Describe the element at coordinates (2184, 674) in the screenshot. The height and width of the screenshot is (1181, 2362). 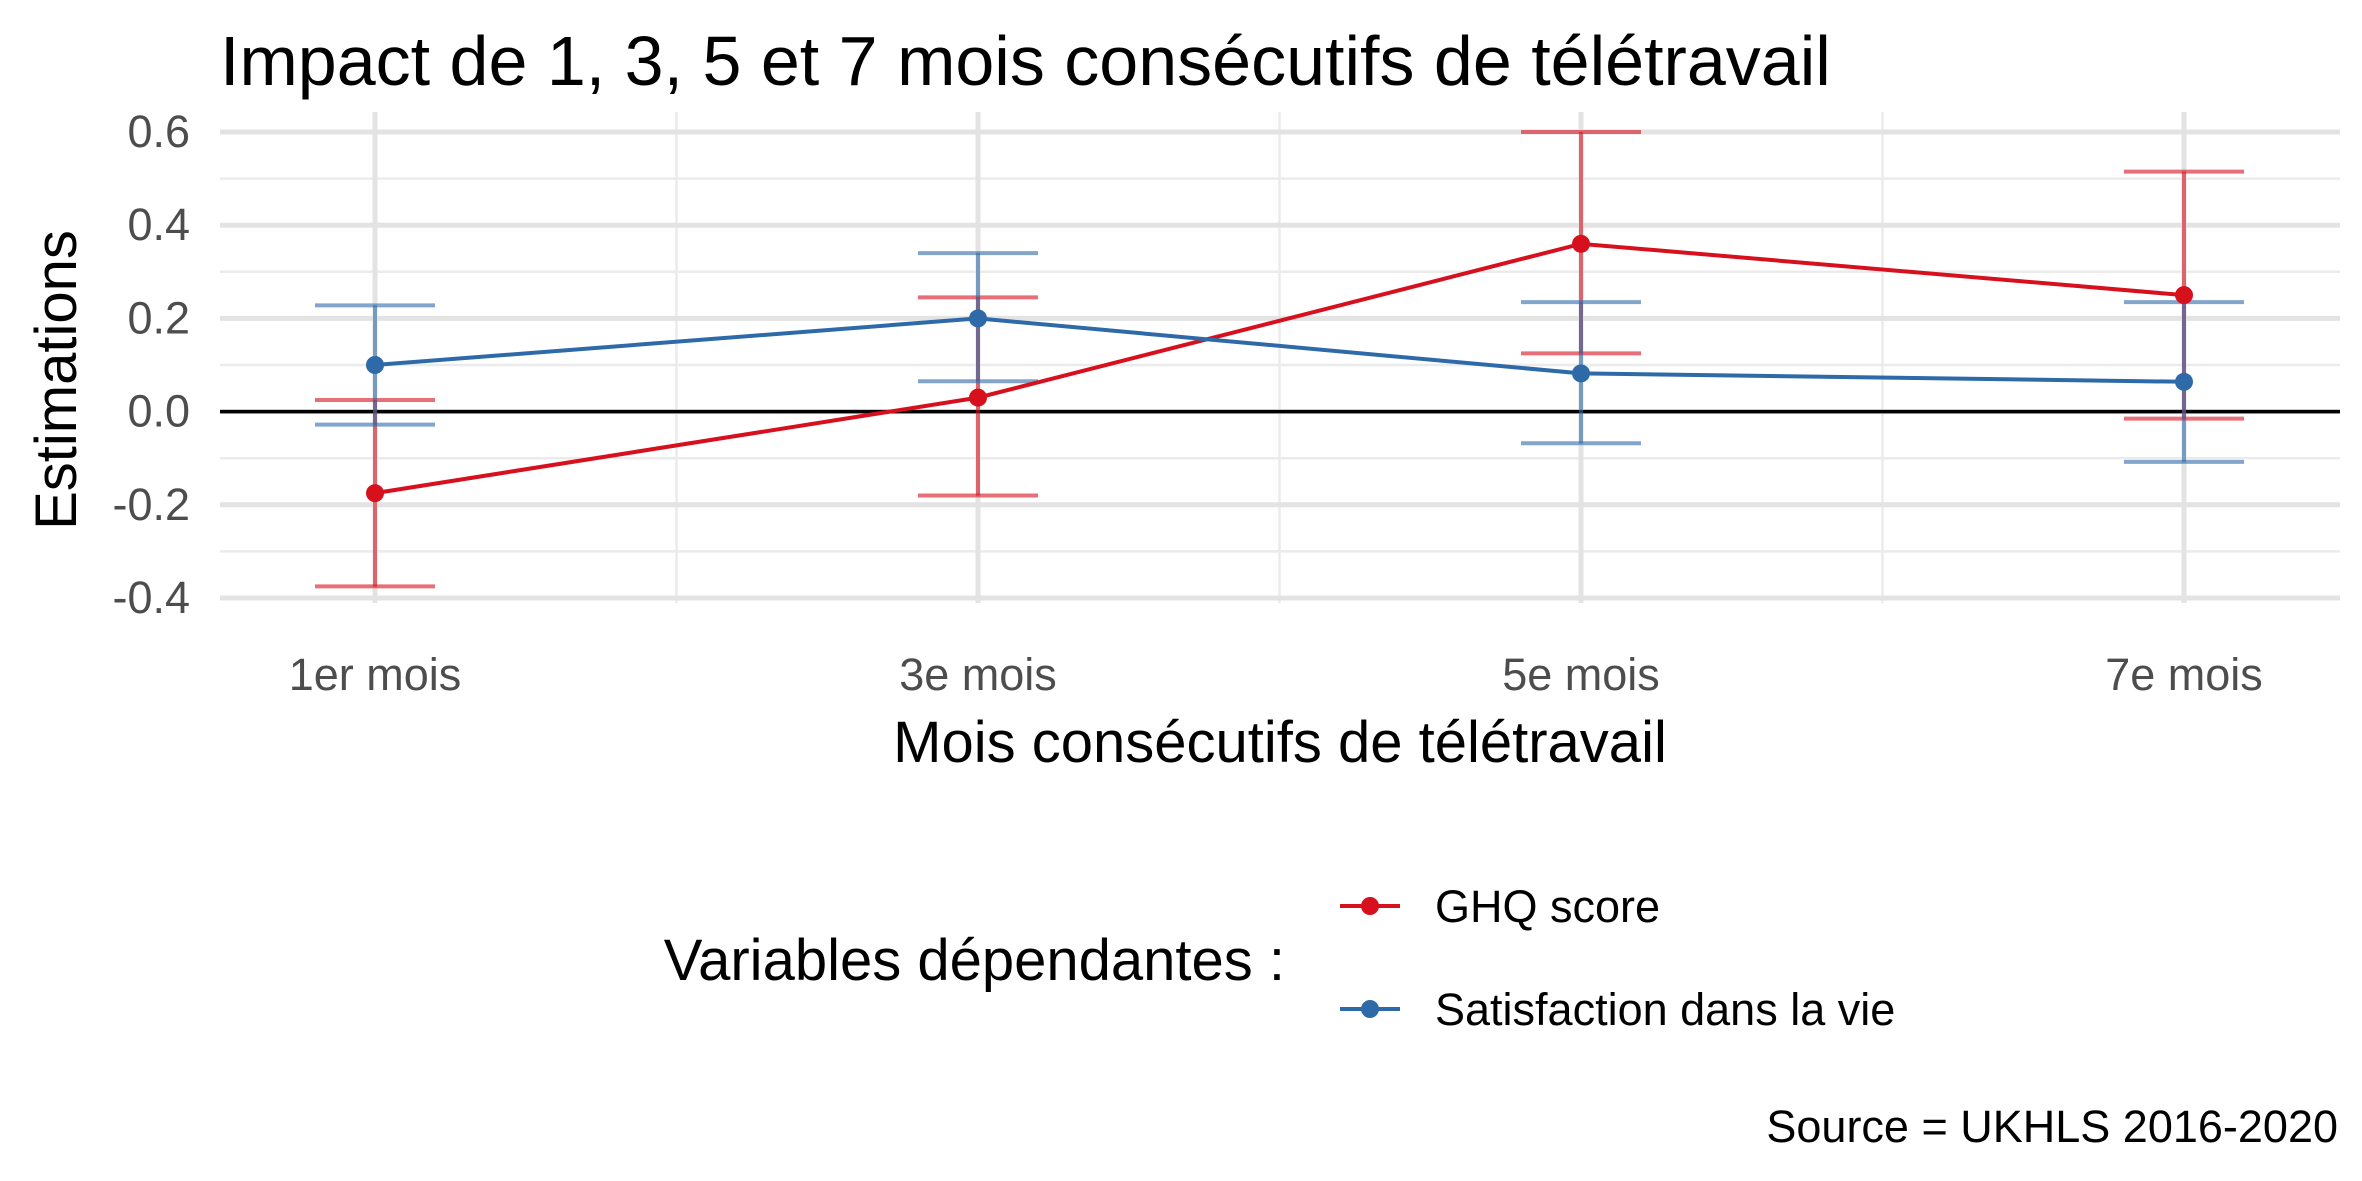
I see `x-tick-label: 7e mois` at that location.